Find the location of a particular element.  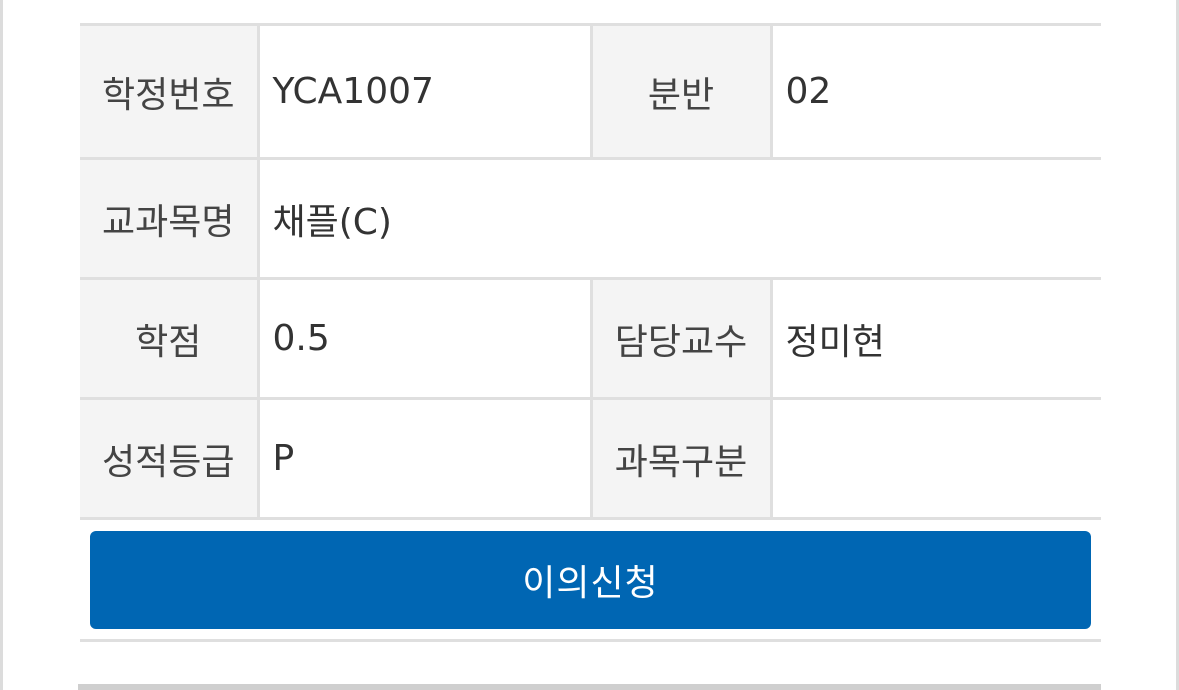

section-value: 02 is located at coordinates (935, 92).